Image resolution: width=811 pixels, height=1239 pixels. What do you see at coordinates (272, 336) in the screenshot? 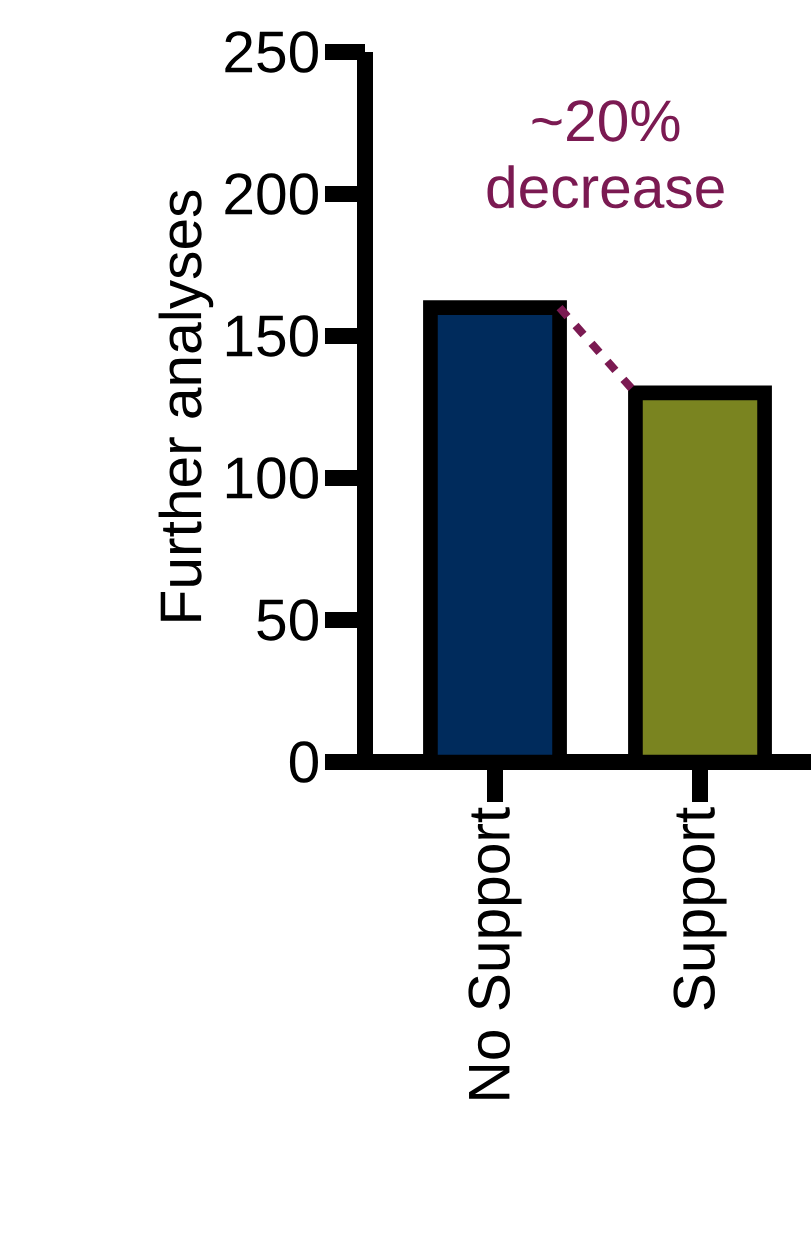
I see `y-tick-label: 150` at bounding box center [272, 336].